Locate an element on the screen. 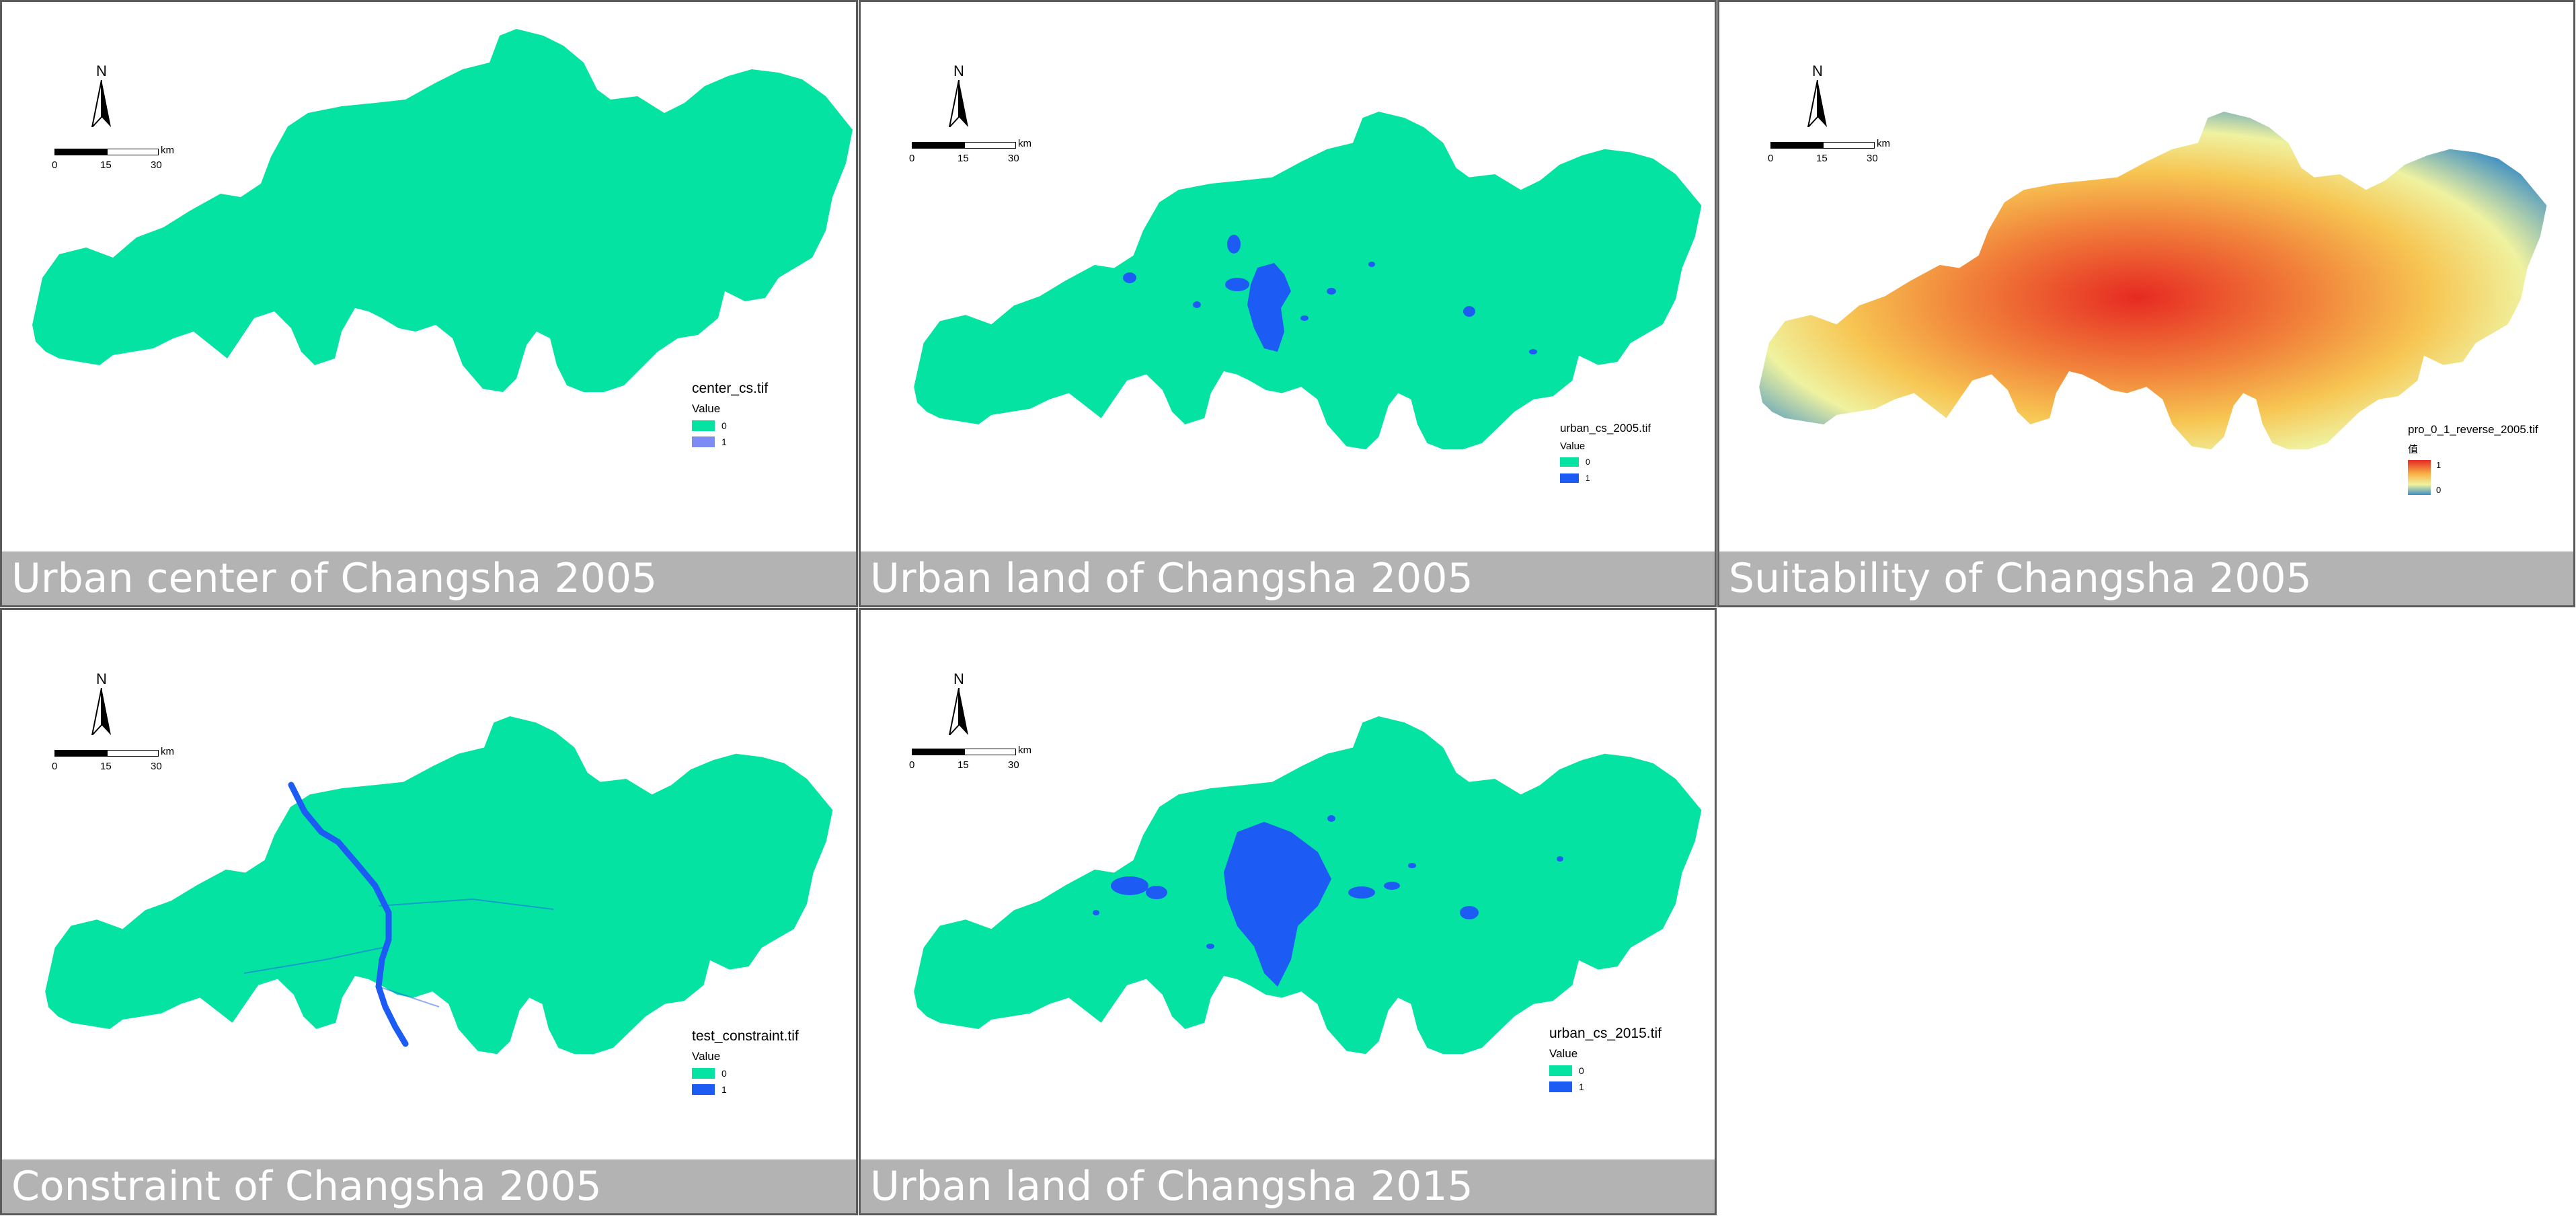 Image resolution: width=2576 pixels, height=1218 pixels. legend-gradient is located at coordinates (2420, 478).